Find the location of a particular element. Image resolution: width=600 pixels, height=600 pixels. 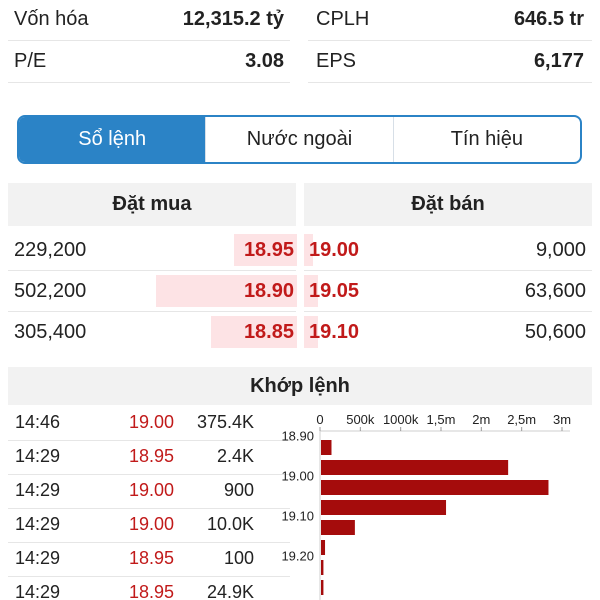

stat-label-shares-outstanding: CPLH is located at coordinates (343, 19).